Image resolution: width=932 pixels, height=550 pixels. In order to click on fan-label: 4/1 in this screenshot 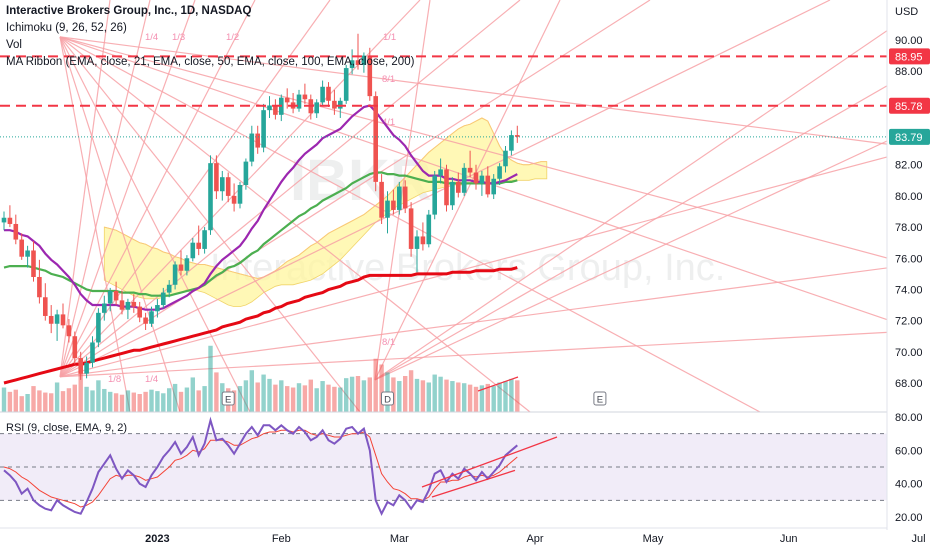, I will do `click(388, 122)`.